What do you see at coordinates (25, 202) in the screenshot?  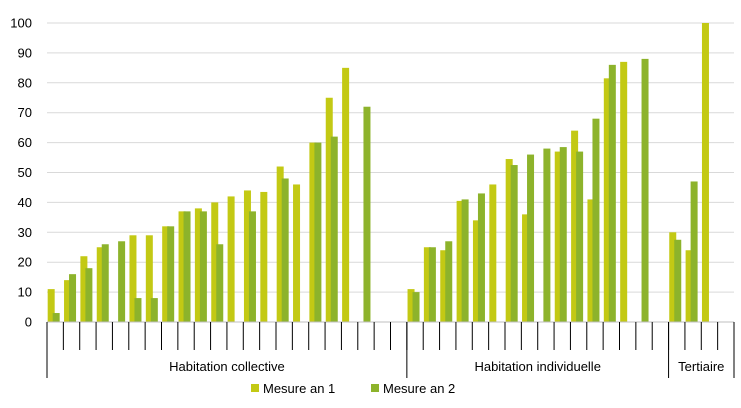 I see `y-tick-label: 40` at bounding box center [25, 202].